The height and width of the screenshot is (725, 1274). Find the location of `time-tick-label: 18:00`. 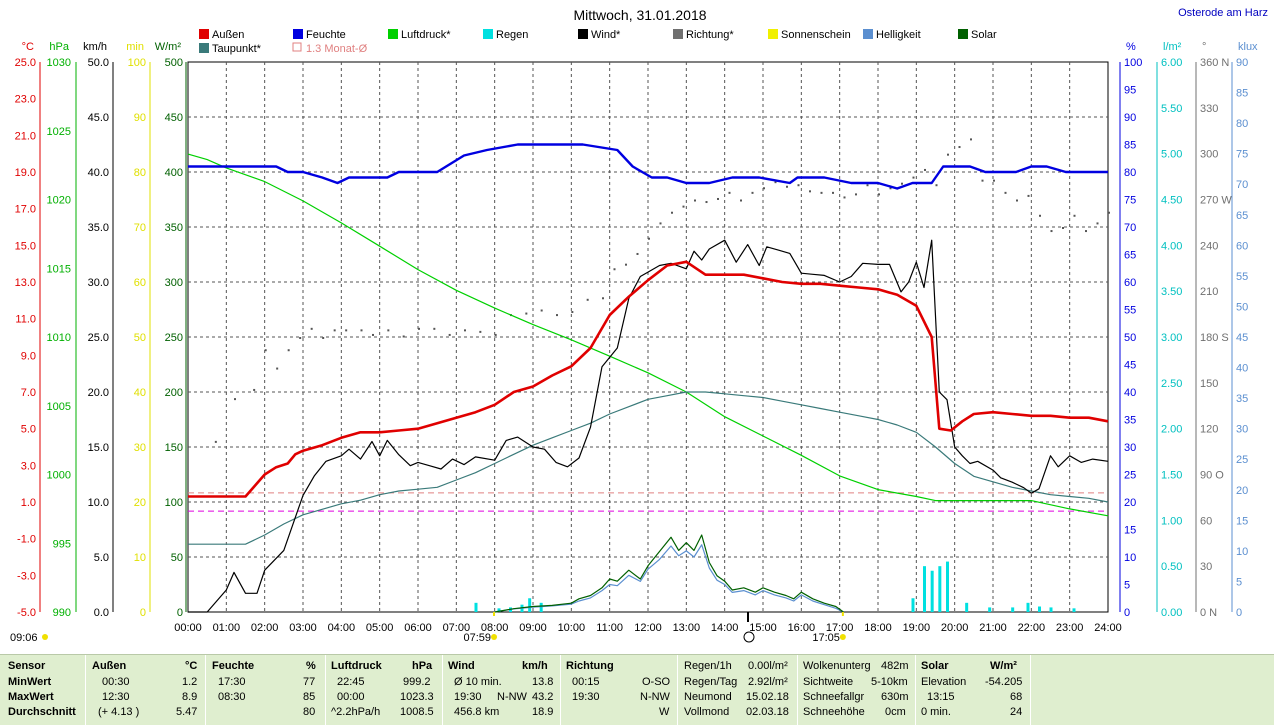

time-tick-label: 18:00 is located at coordinates (878, 628).